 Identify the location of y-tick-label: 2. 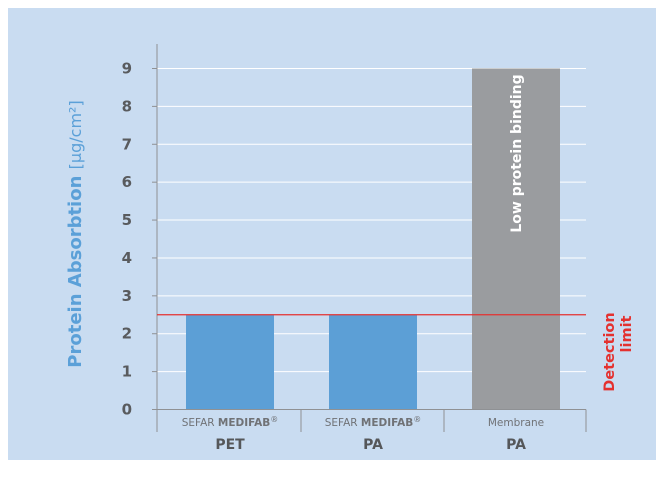
(127, 334).